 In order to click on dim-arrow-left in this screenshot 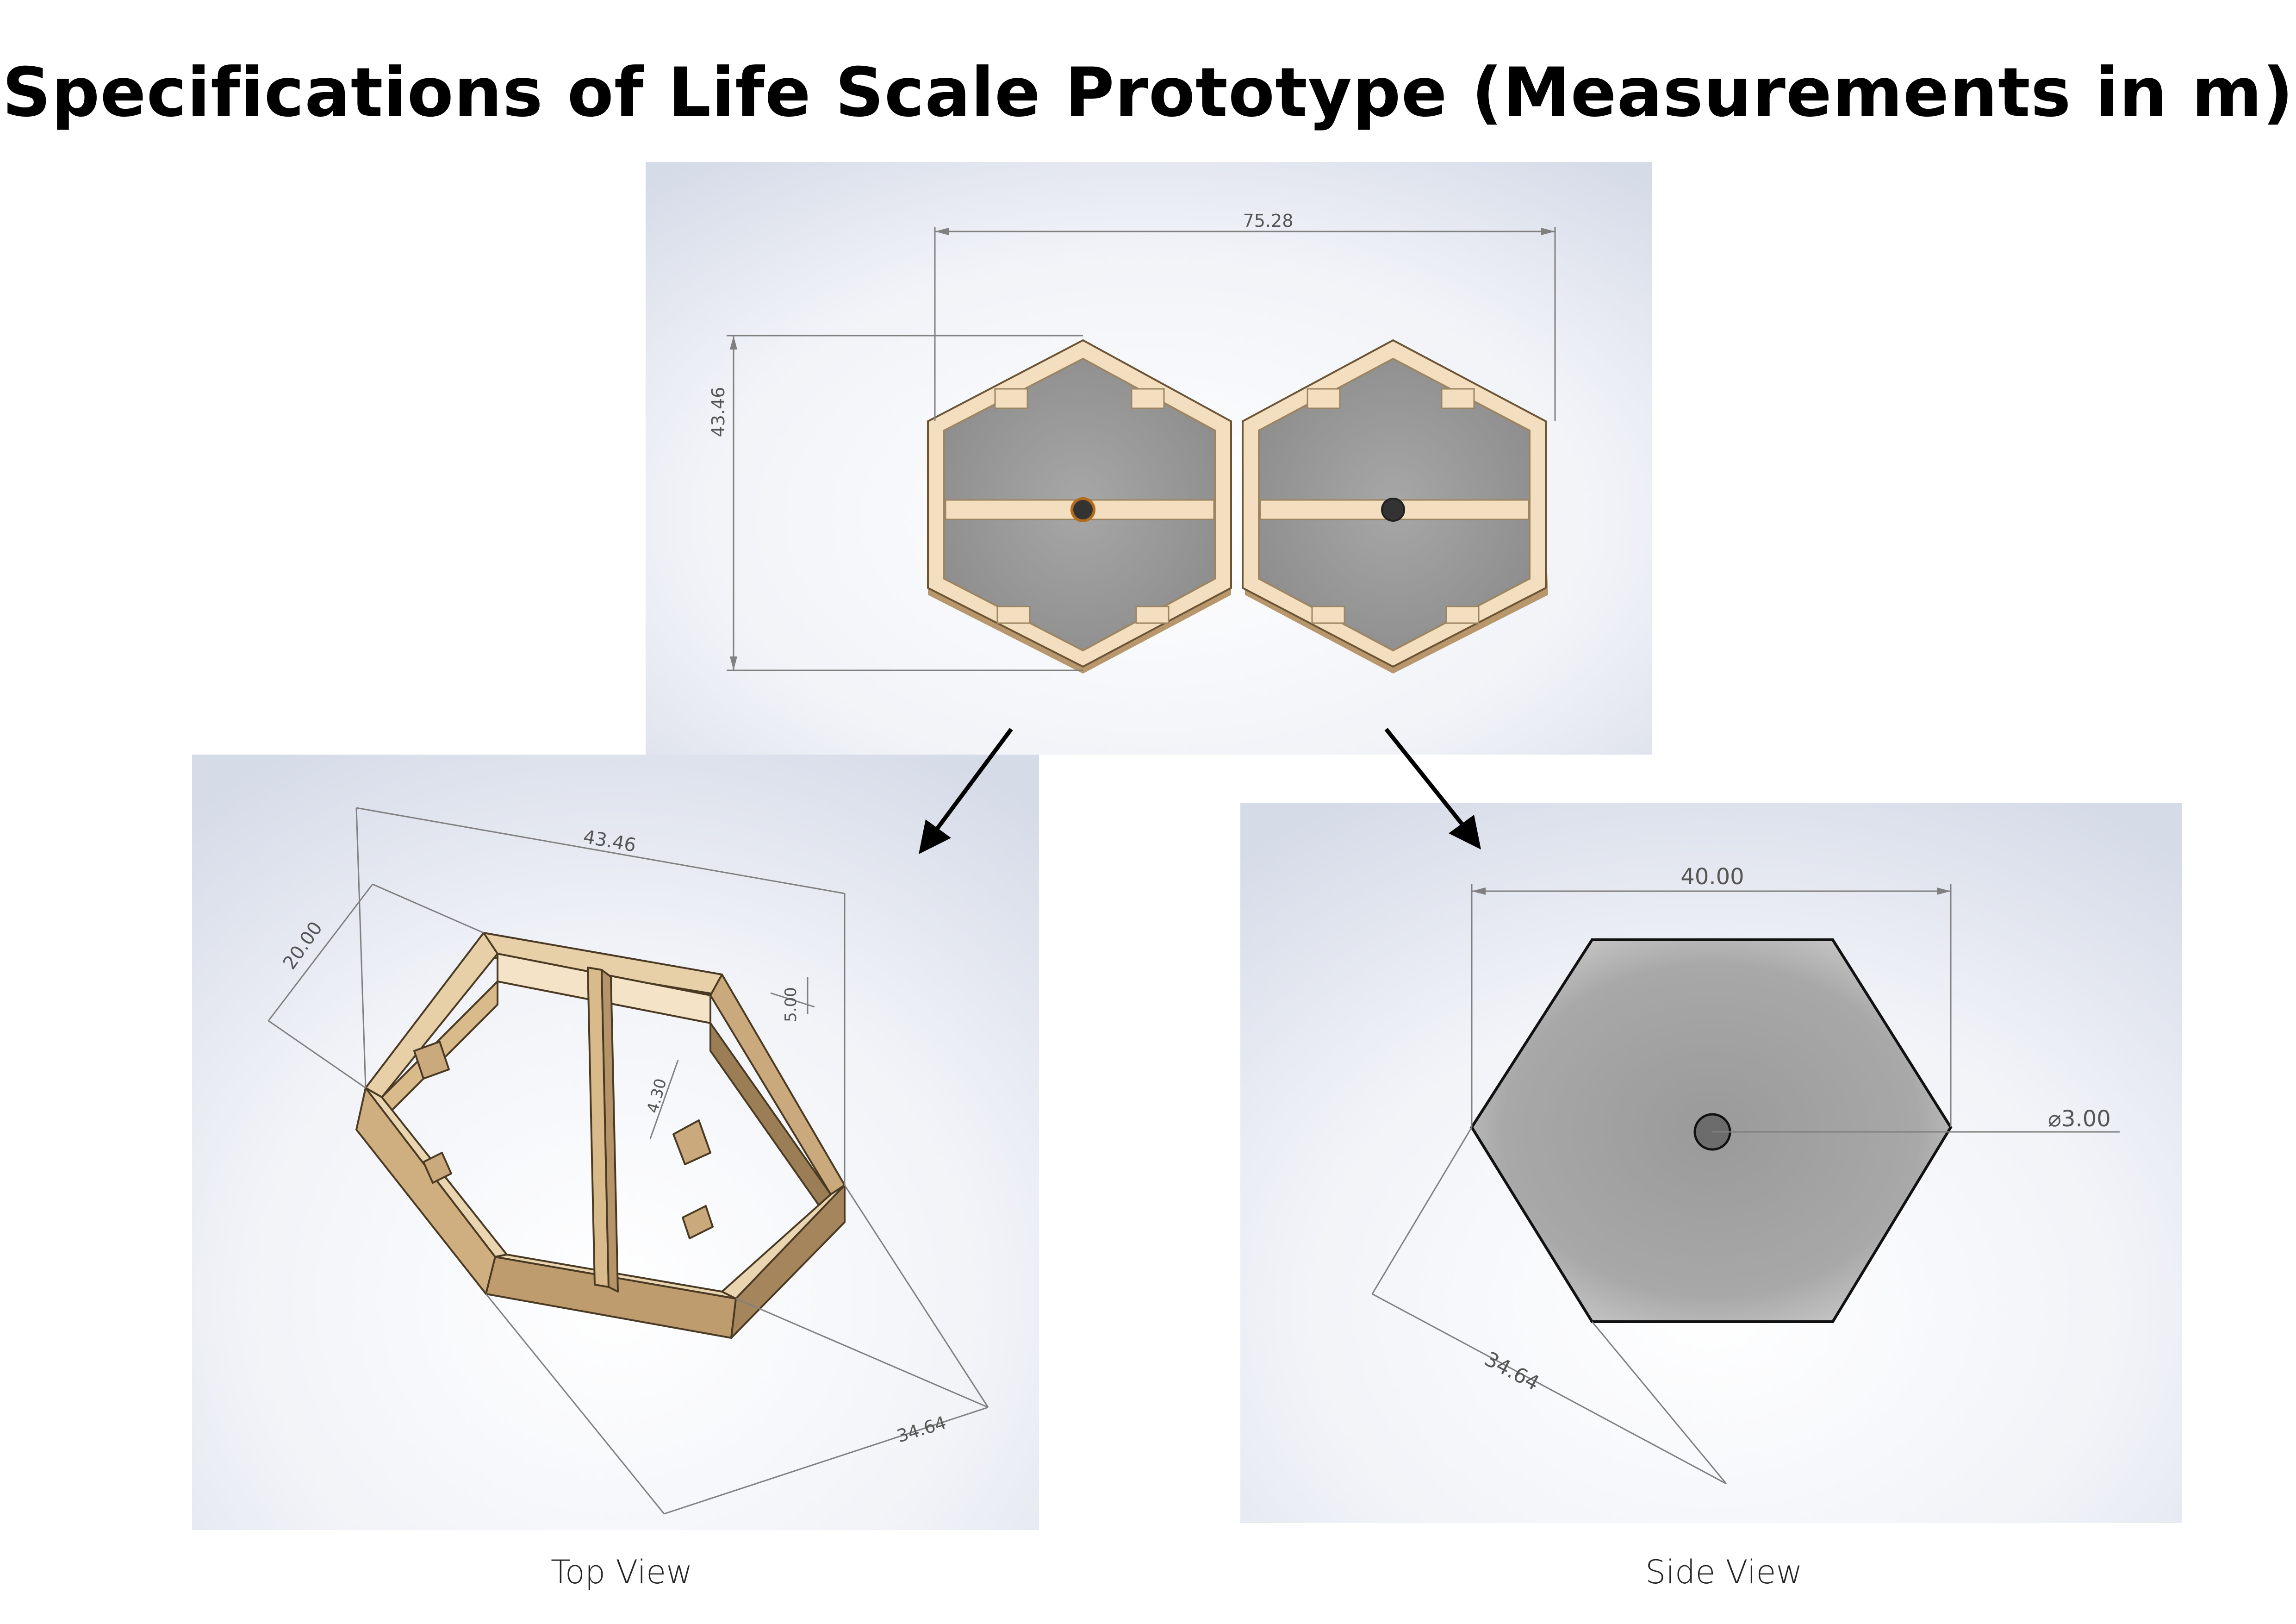, I will do `click(1479, 891)`.